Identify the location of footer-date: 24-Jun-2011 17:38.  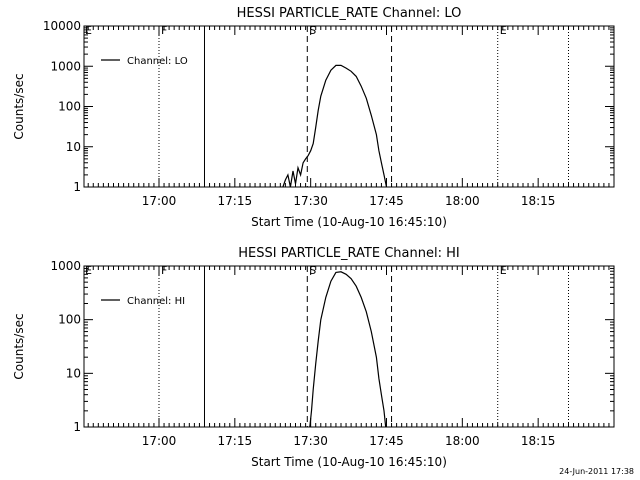
(596, 471).